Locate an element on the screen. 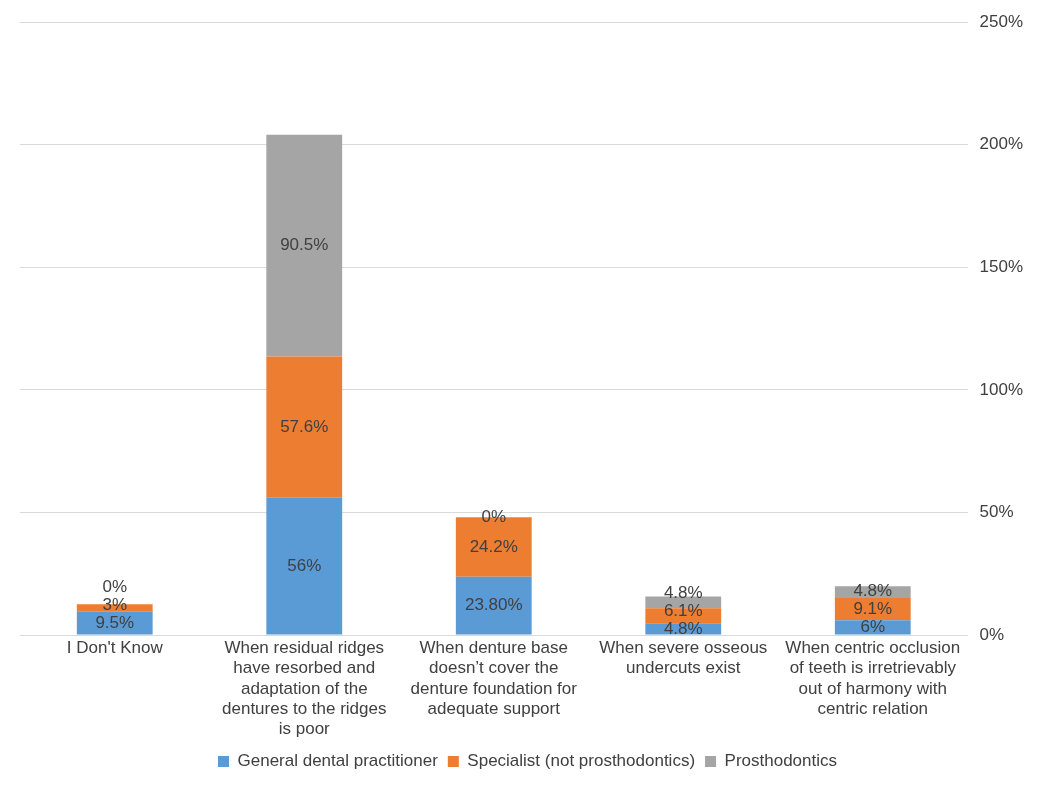 This screenshot has height=790, width=1045. legend-label: Prosthodontics is located at coordinates (781, 761).